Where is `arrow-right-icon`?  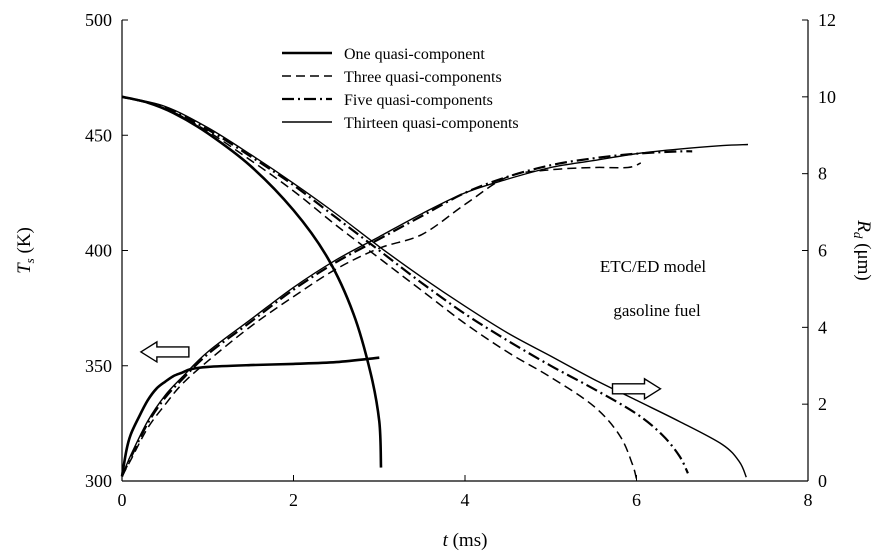 arrow-right-icon is located at coordinates (636, 389).